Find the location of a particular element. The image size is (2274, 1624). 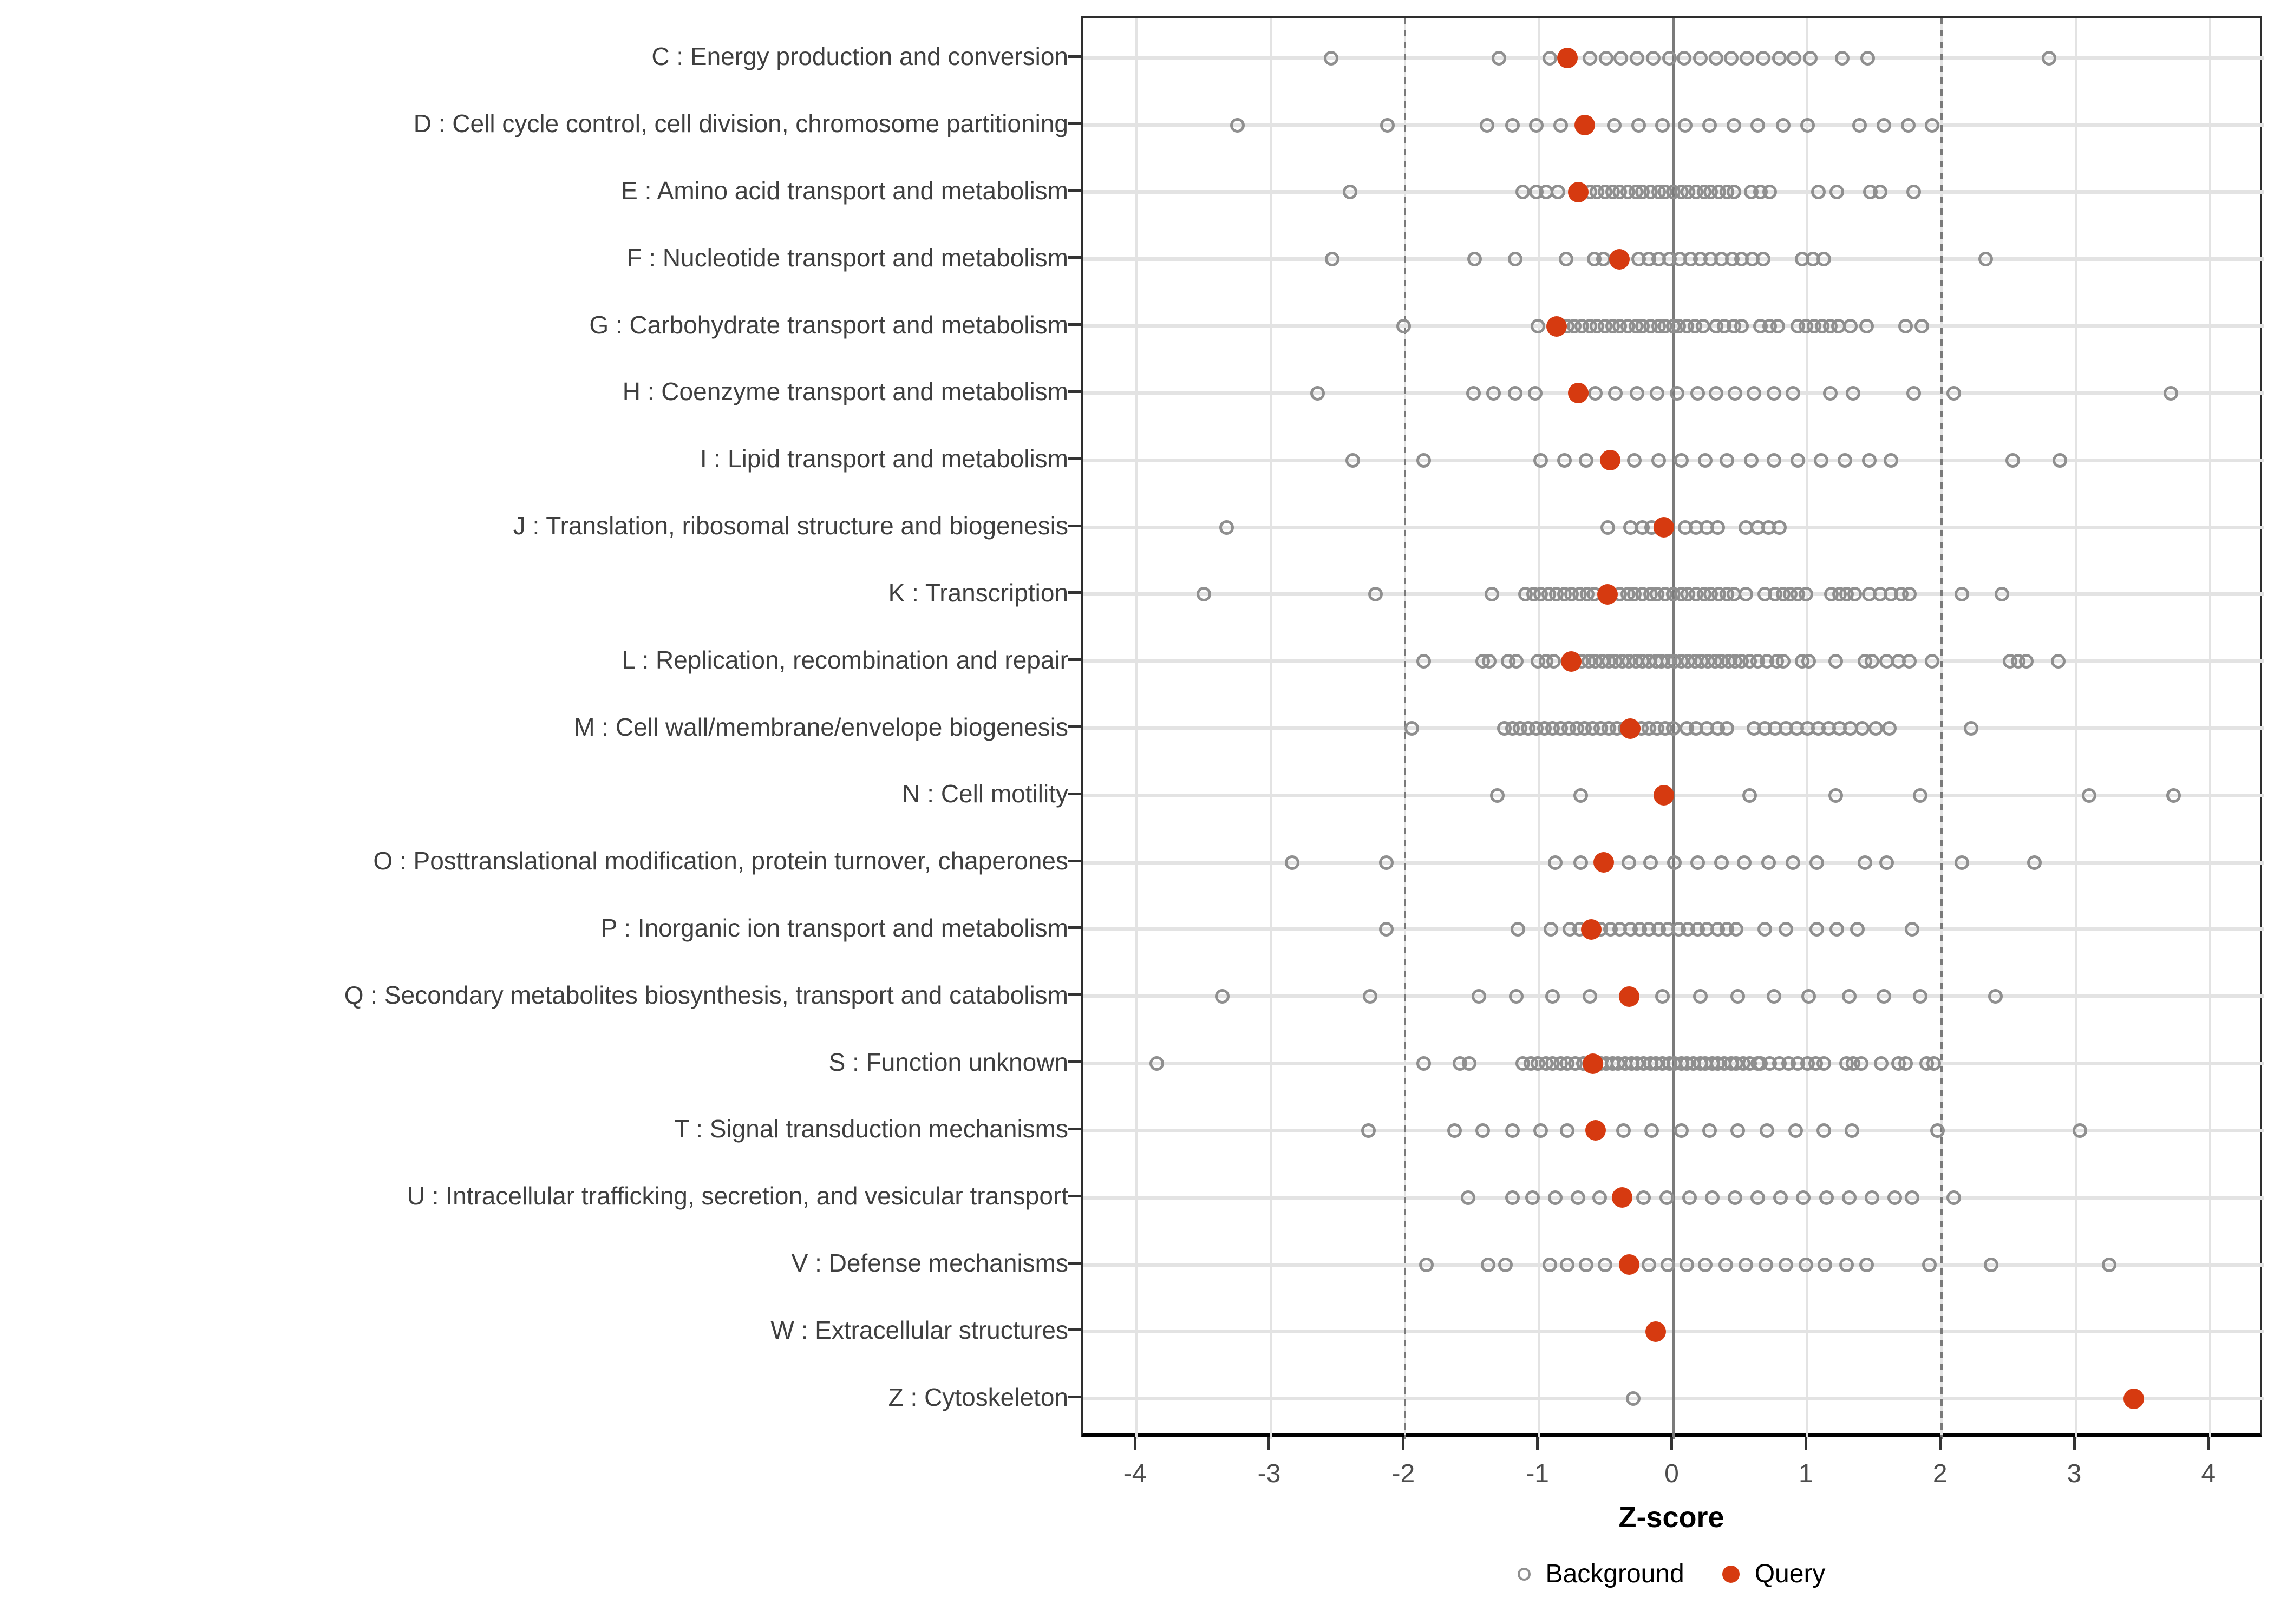

x-axis-title: Z-score is located at coordinates (1671, 1518).